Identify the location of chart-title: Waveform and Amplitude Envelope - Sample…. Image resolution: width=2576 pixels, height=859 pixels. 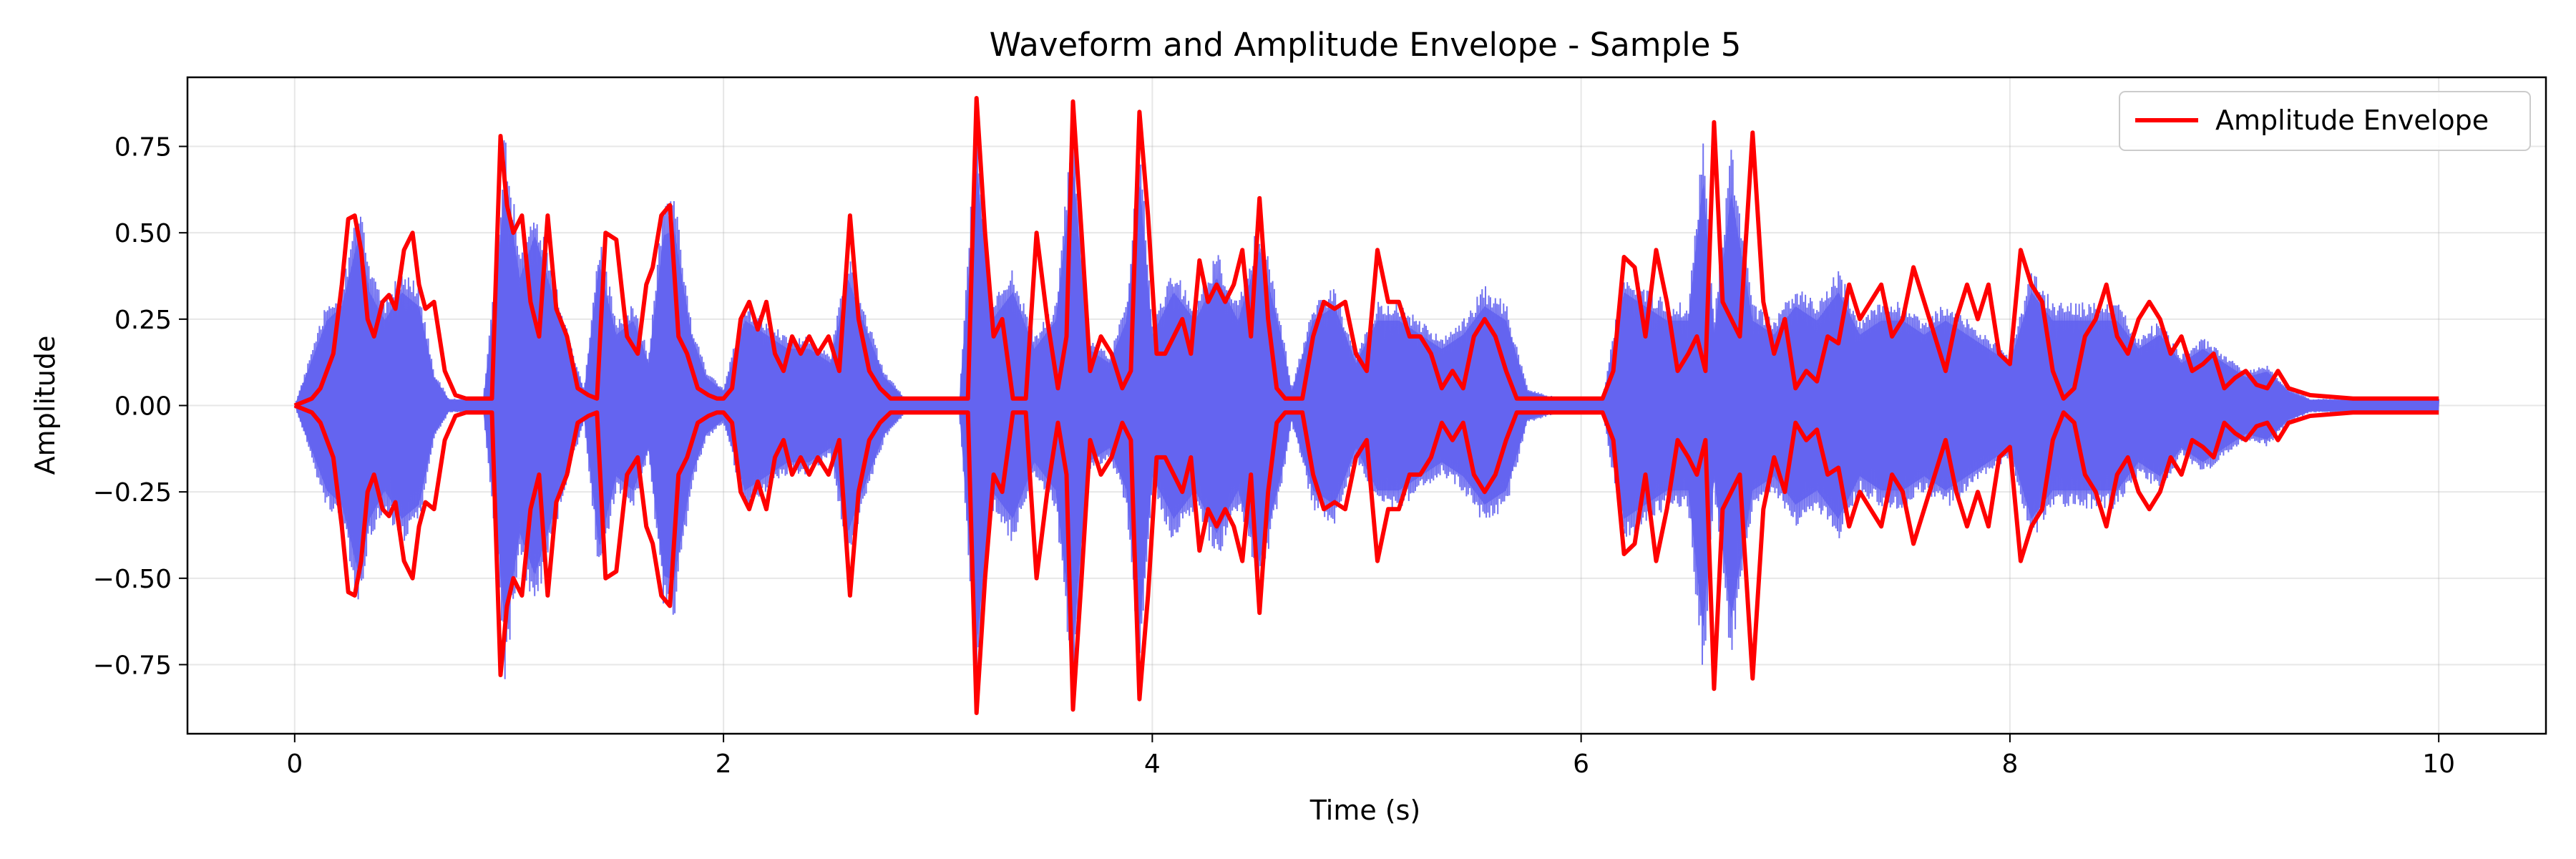
(1366, 45).